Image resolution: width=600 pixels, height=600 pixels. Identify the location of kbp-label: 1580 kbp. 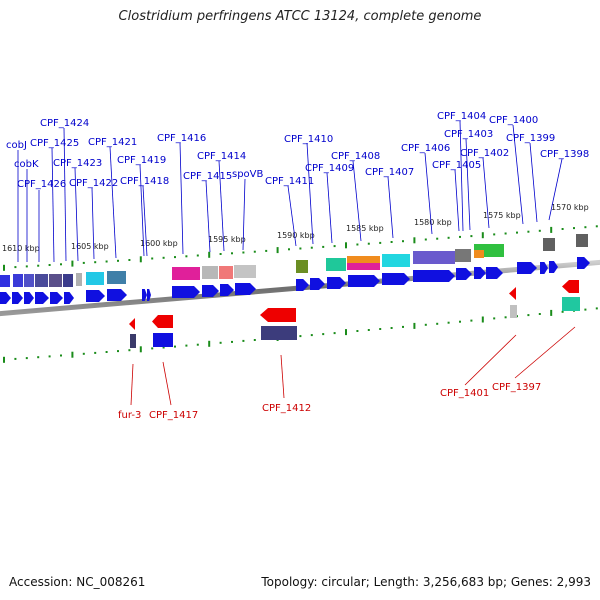
(433, 222).